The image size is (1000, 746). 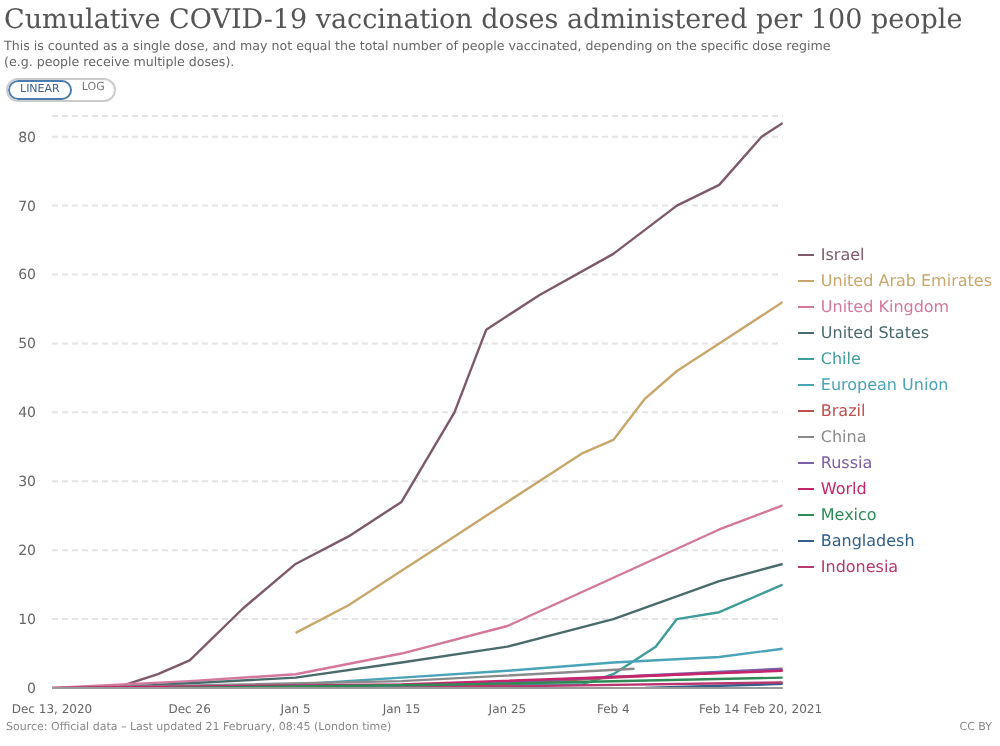 I want to click on legend-label: Russia, so click(x=846, y=463).